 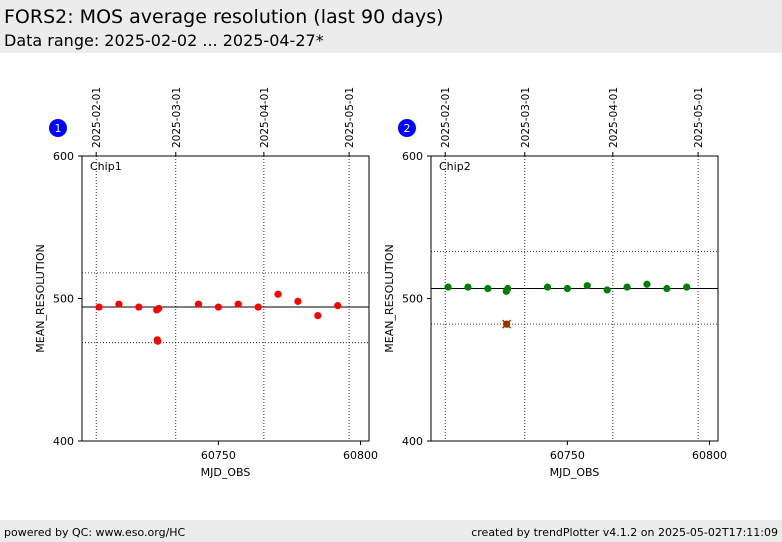 I want to click on panel-number: 1, so click(x=58, y=128).